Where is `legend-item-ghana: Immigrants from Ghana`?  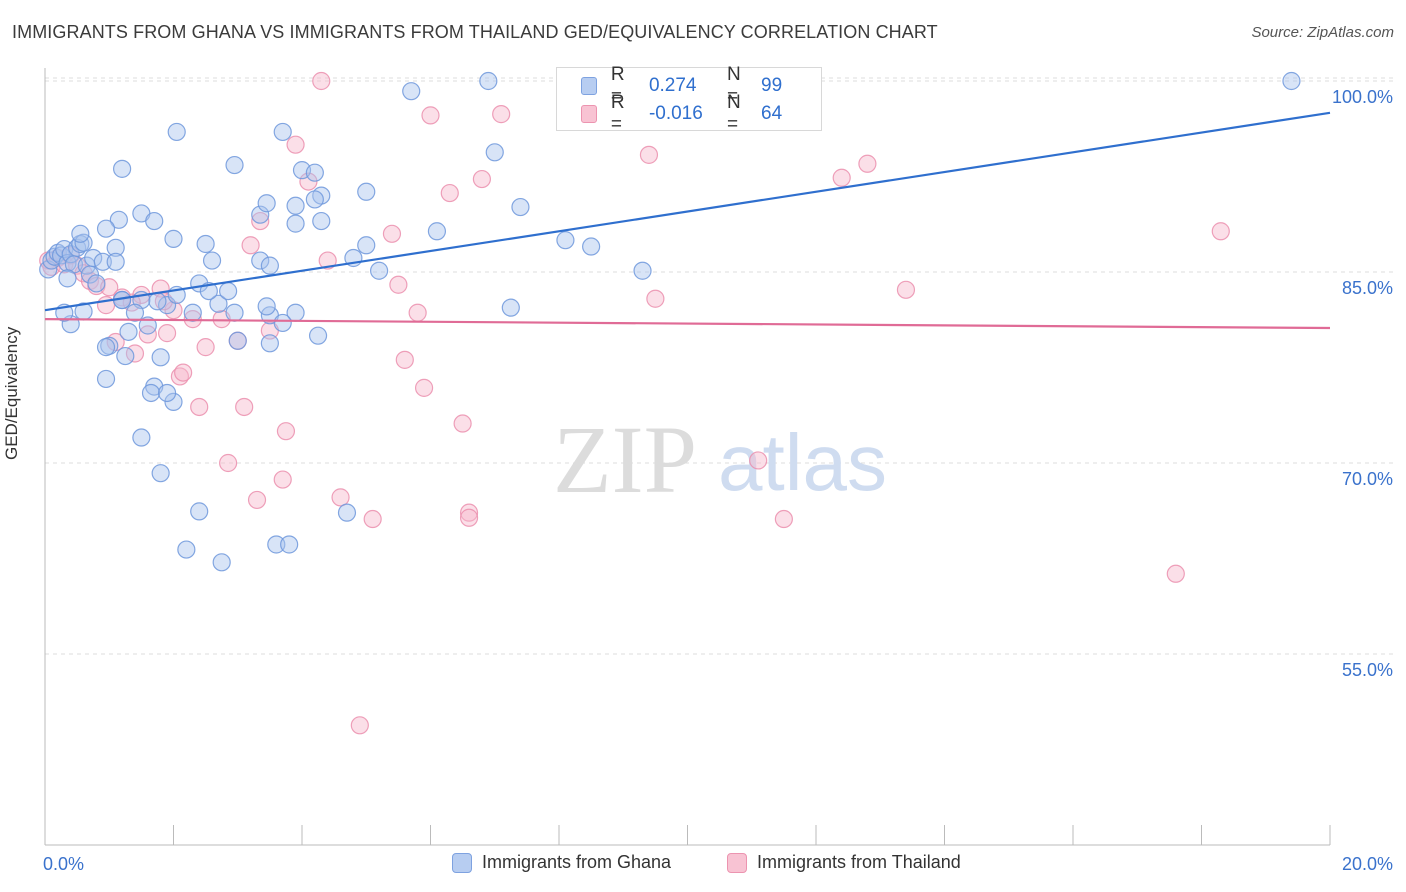
legend-item-ghana: Immigrants from Ghana is located at coordinates (561, 862).